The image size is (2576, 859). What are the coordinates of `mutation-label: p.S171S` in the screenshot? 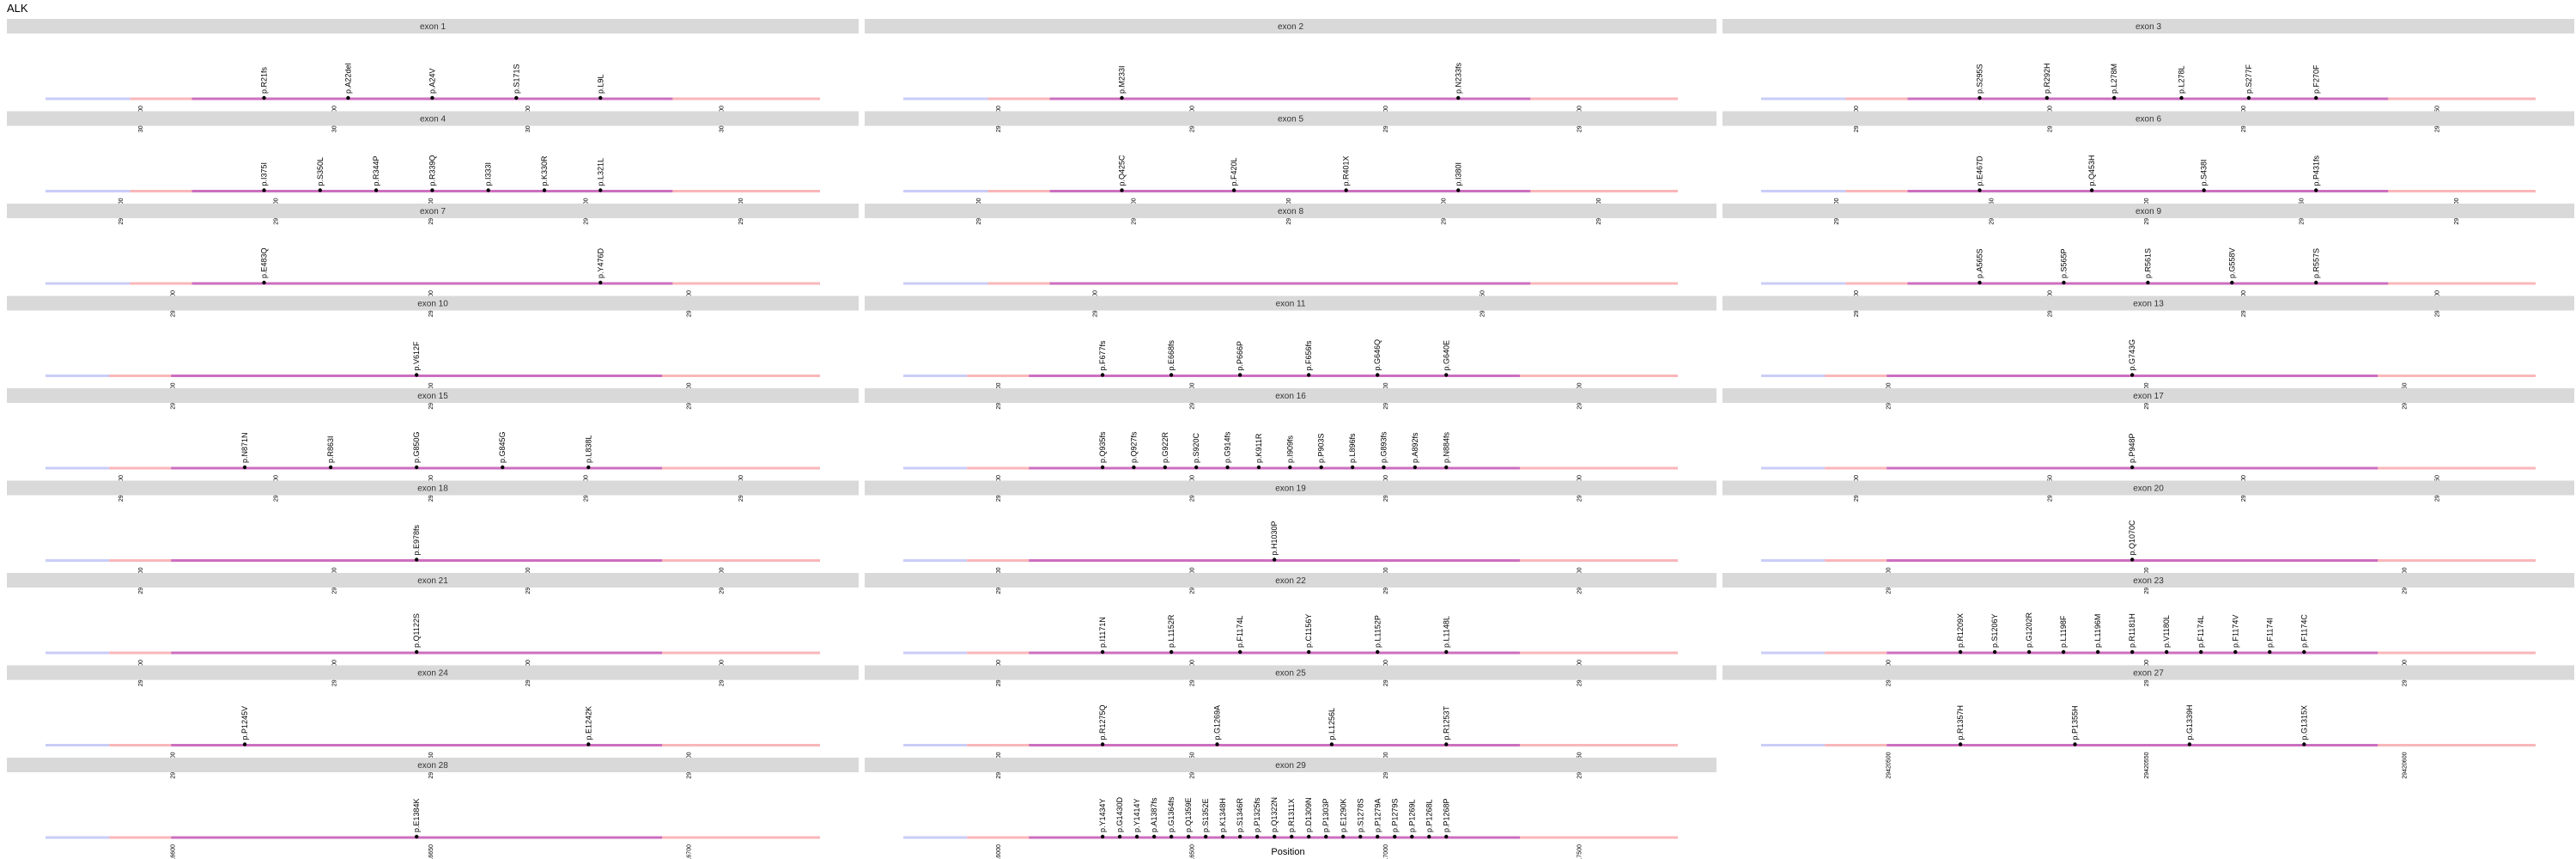 It's located at (516, 79).